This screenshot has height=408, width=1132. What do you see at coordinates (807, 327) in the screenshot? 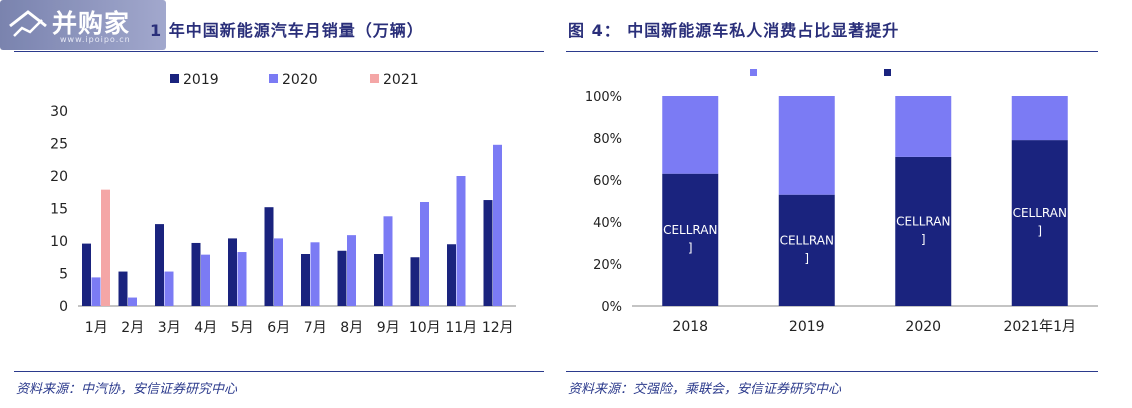
I see `x-tick-label: 2019` at bounding box center [807, 327].